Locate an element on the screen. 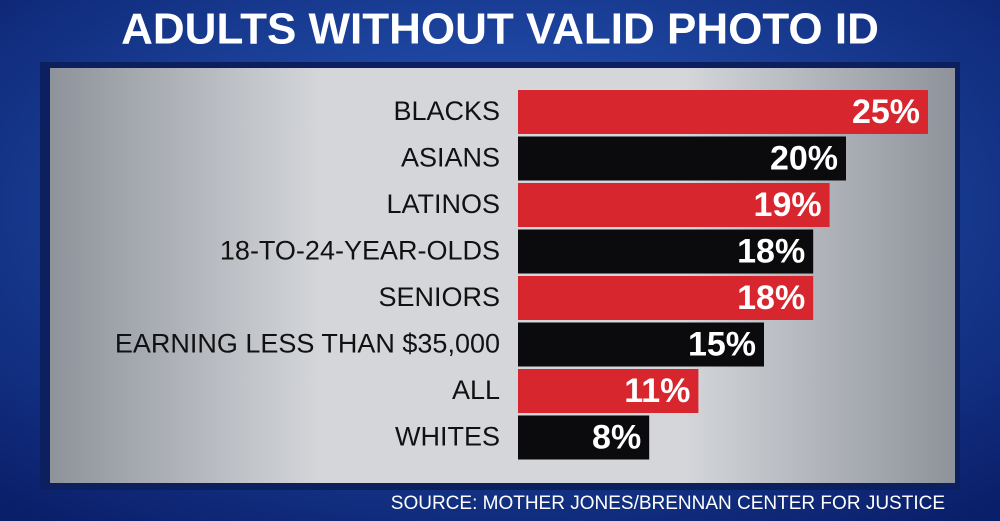 This screenshot has width=1000, height=521. value-label: 19% is located at coordinates (788, 205).